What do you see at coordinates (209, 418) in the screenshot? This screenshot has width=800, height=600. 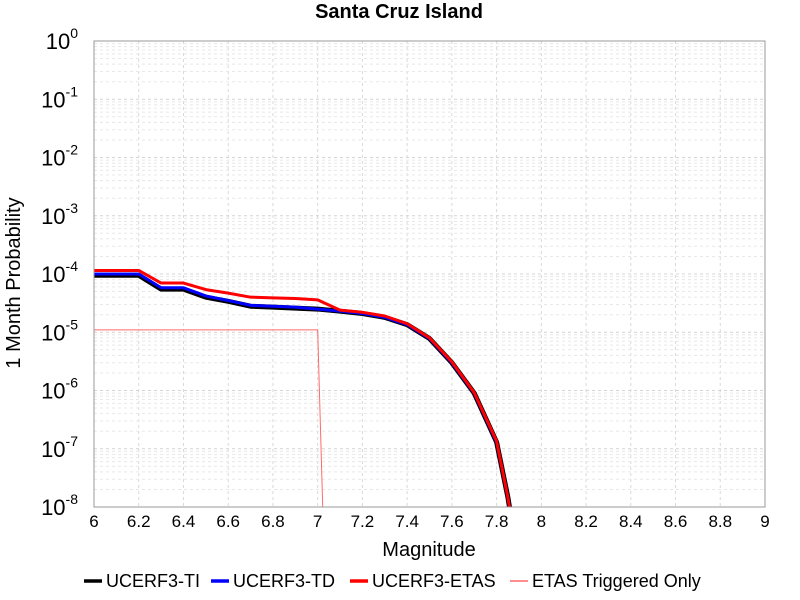 I see `series-line-etas-triggered-only` at bounding box center [209, 418].